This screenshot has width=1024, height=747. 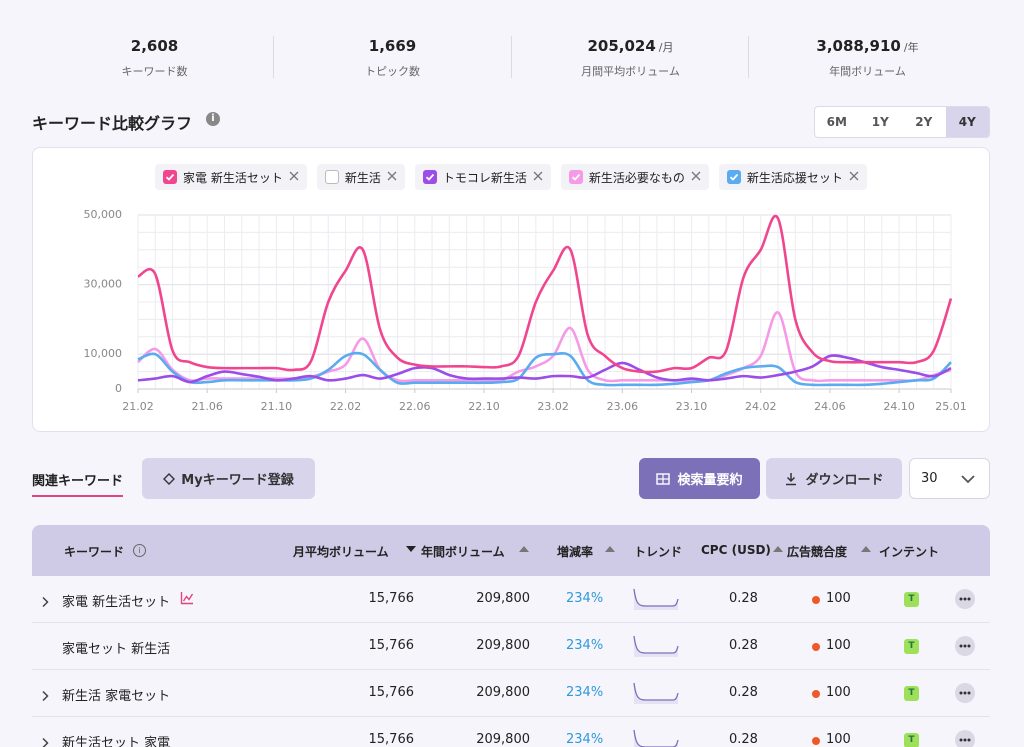 What do you see at coordinates (482, 177) in the screenshot?
I see `legend-chip: トモコレ新生活` at bounding box center [482, 177].